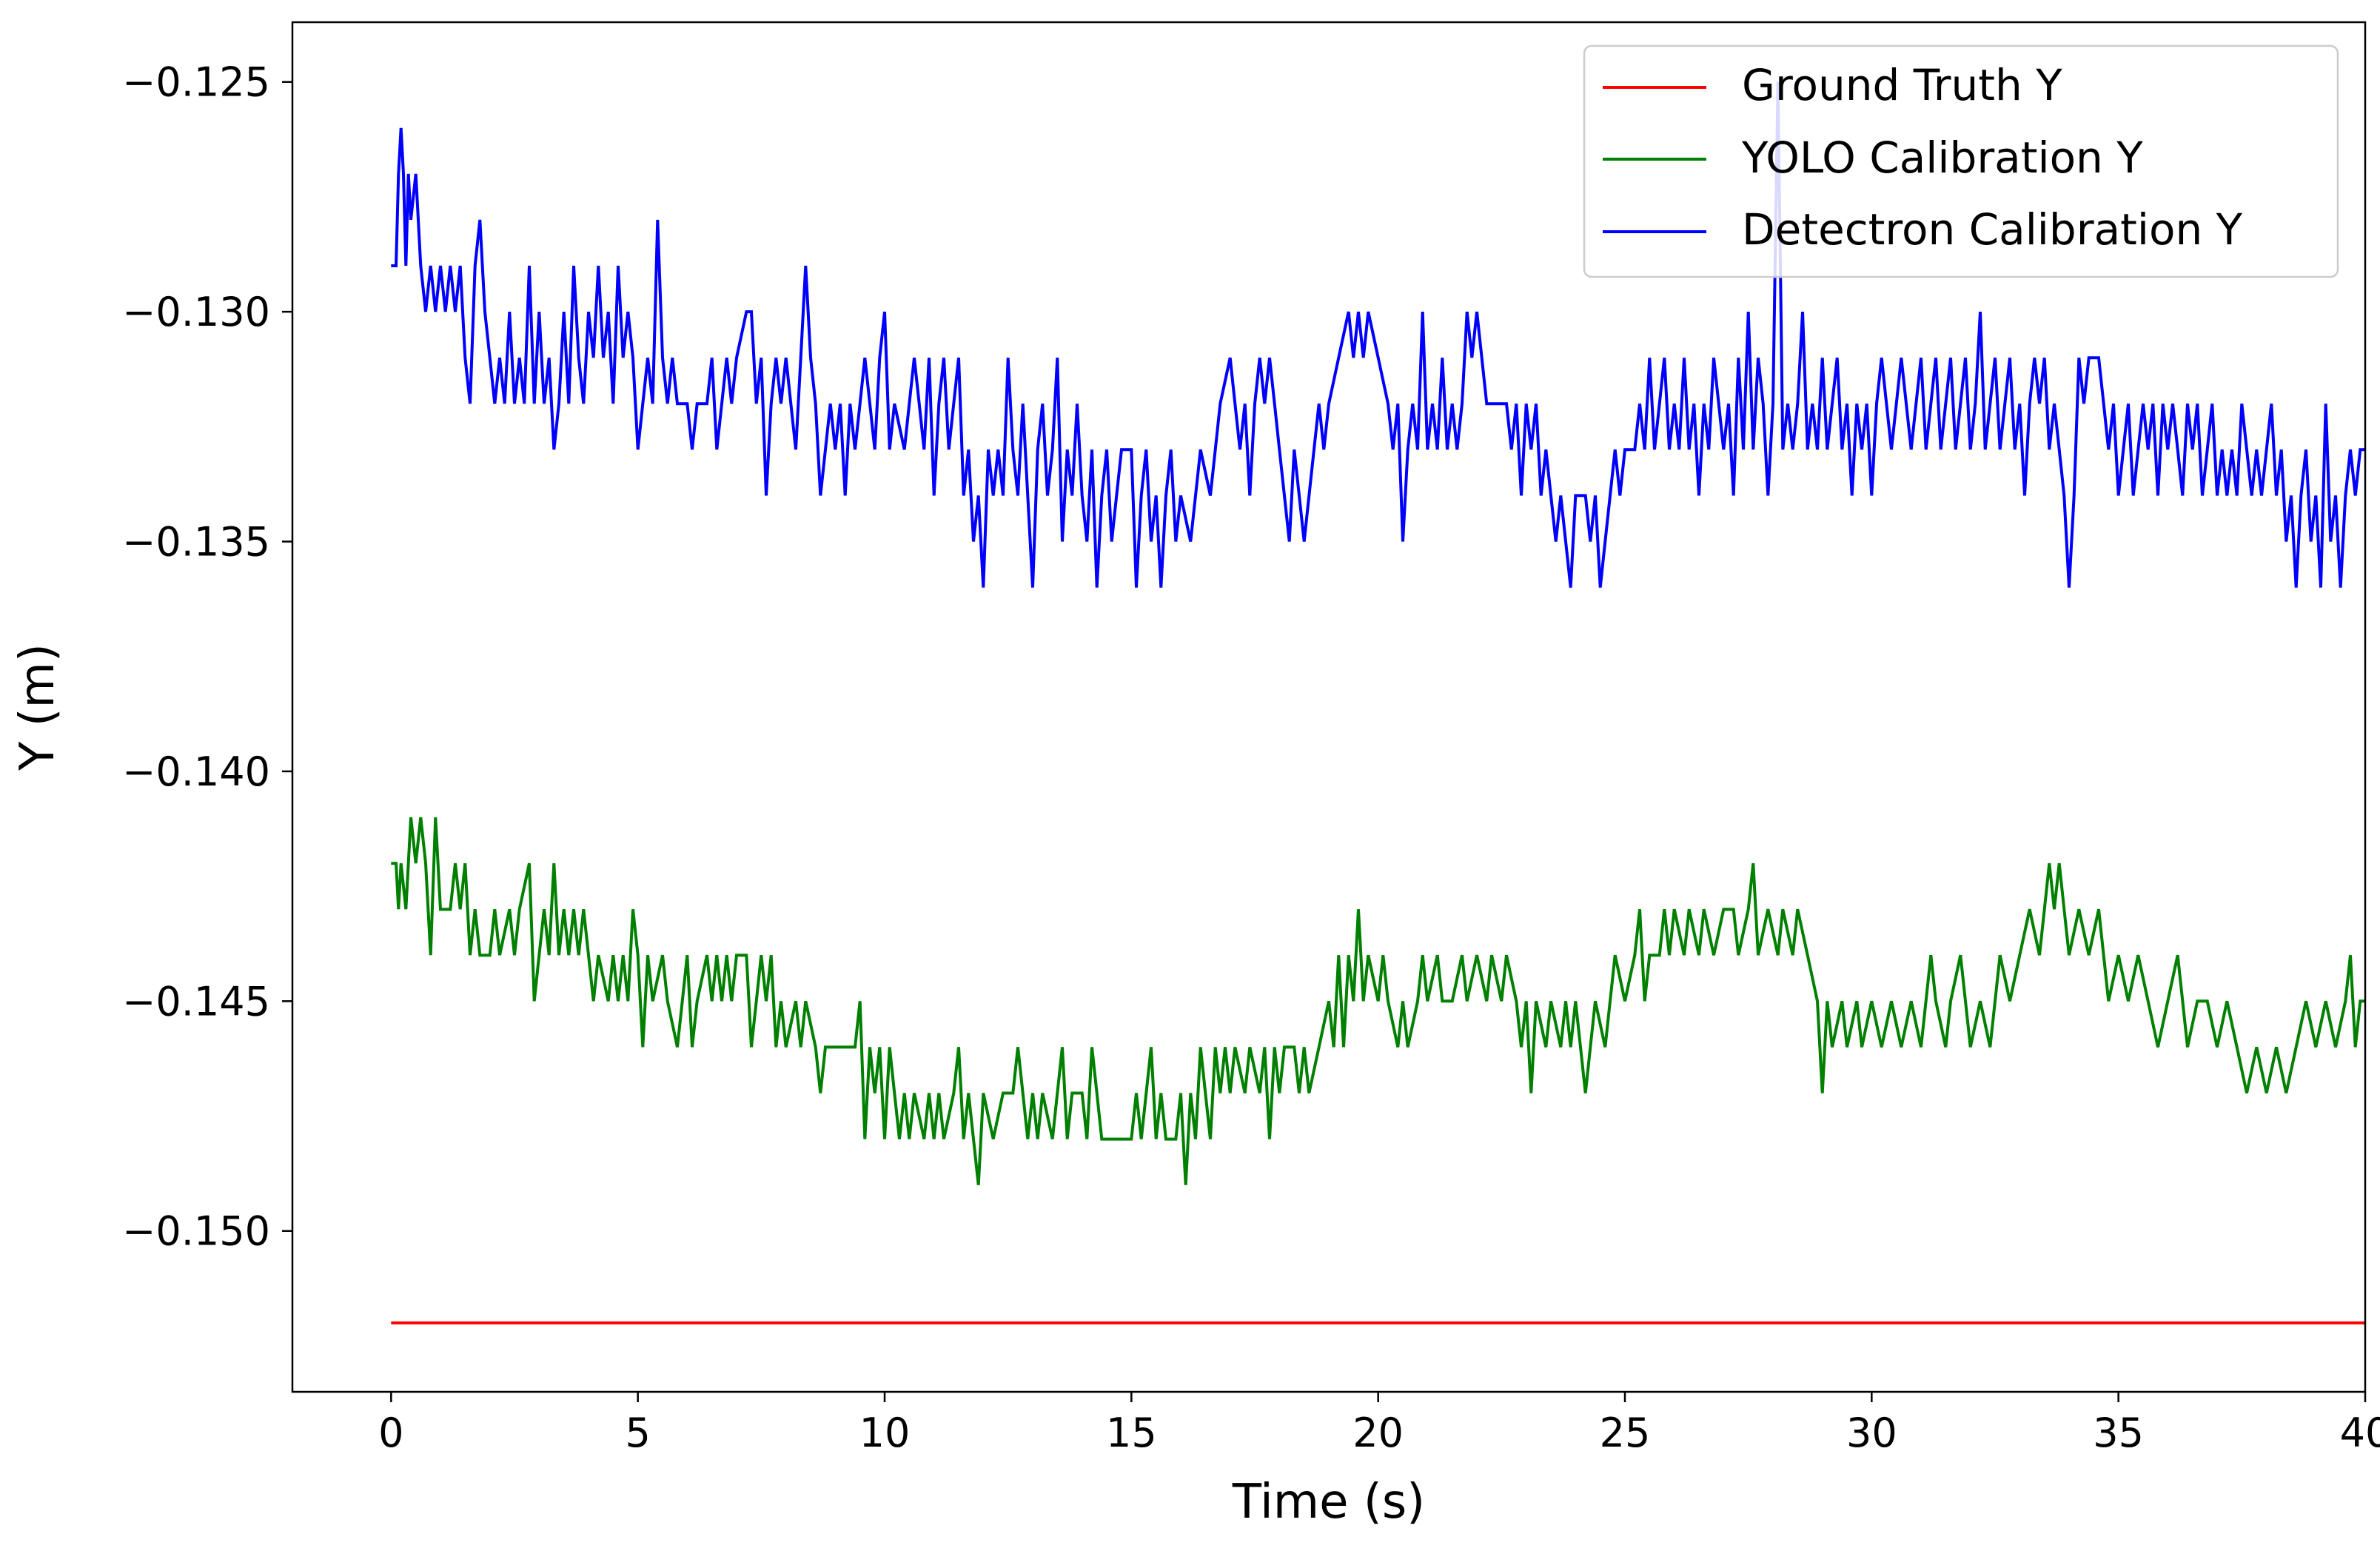 This screenshot has width=2380, height=1551. What do you see at coordinates (1131, 1433) in the screenshot?
I see `x-tick-label: 15` at bounding box center [1131, 1433].